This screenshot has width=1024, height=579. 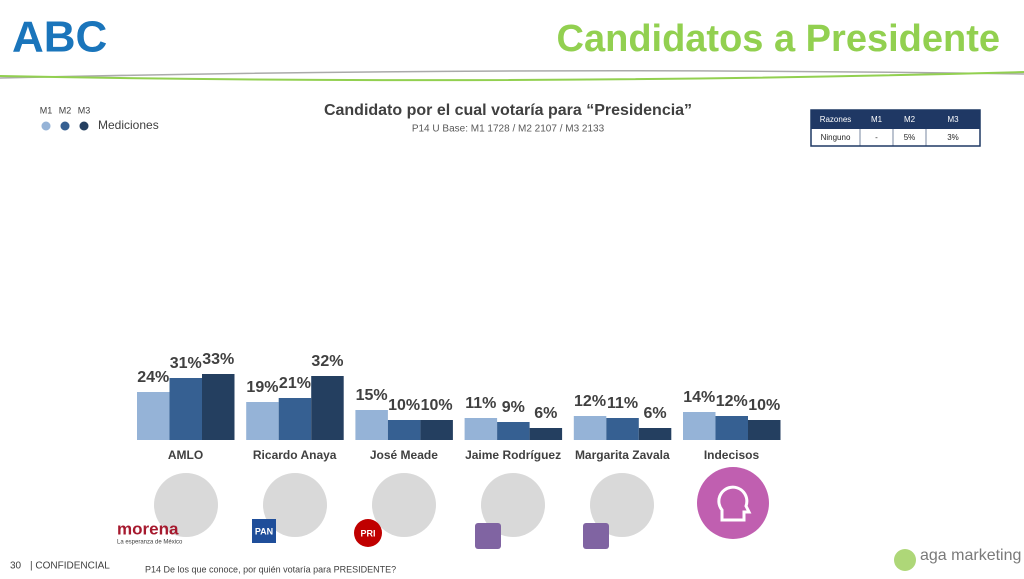 I want to click on table-cell: 3%, so click(x=953, y=137).